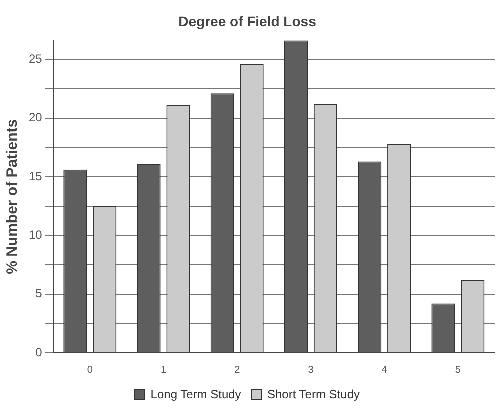 Image resolution: width=501 pixels, height=411 pixels. I want to click on y-axis-title: % Number of Patients, so click(13, 196).